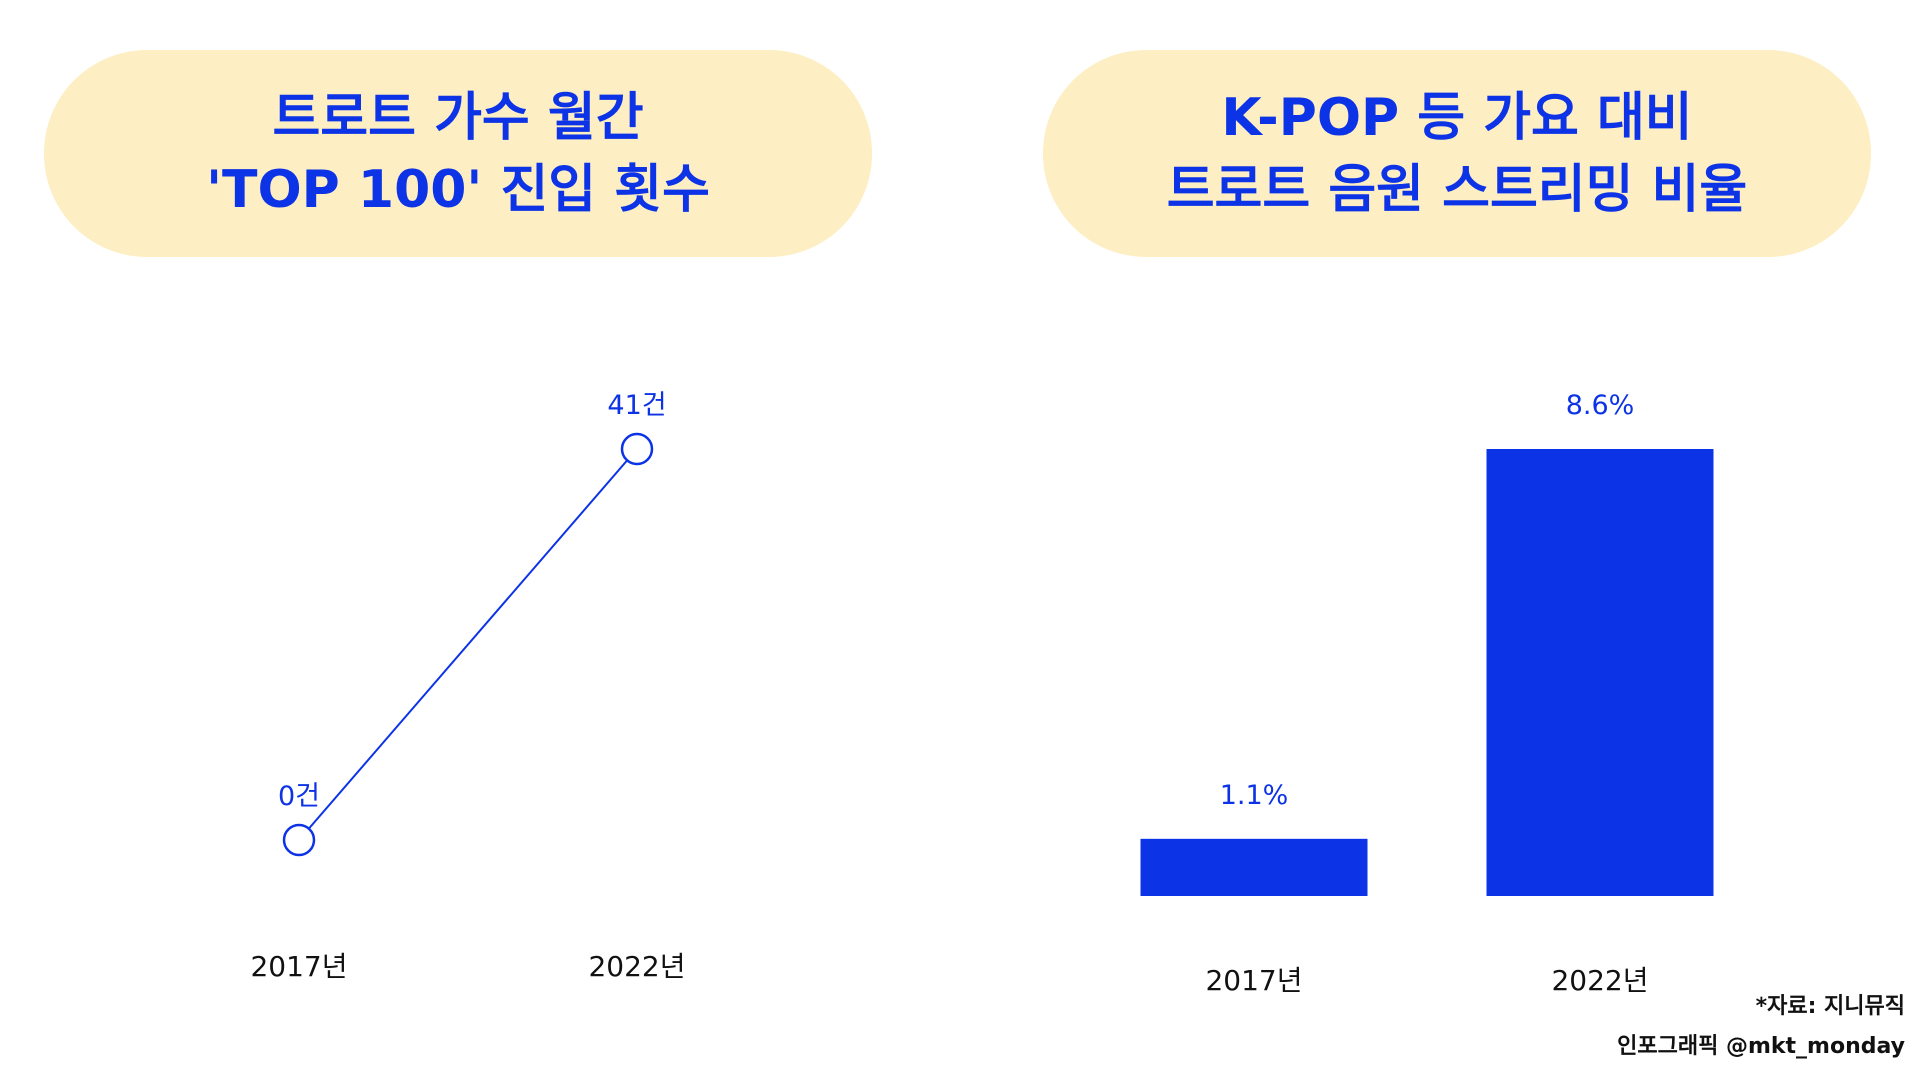  Describe the element at coordinates (458, 117) in the screenshot. I see `left-chart-title-line-1: 트로트 가수 월간` at that location.